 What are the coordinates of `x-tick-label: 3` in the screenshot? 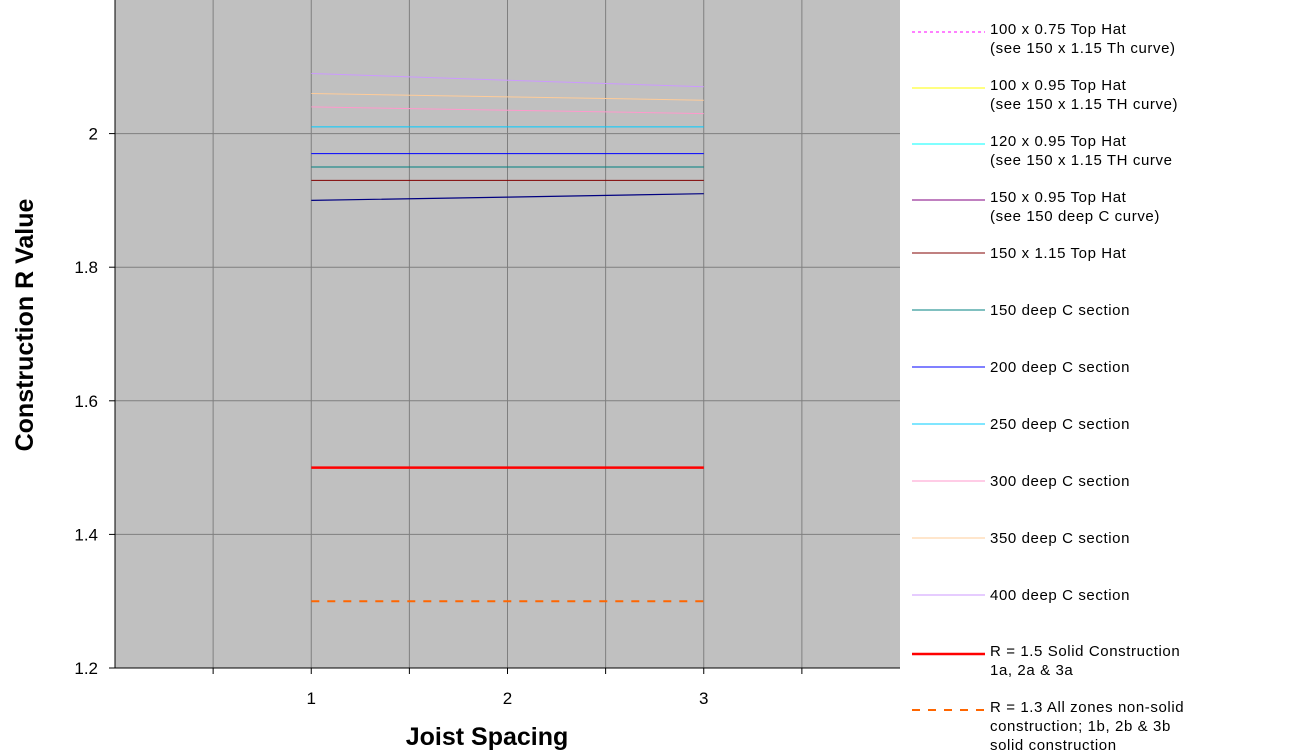 It's located at (703, 698).